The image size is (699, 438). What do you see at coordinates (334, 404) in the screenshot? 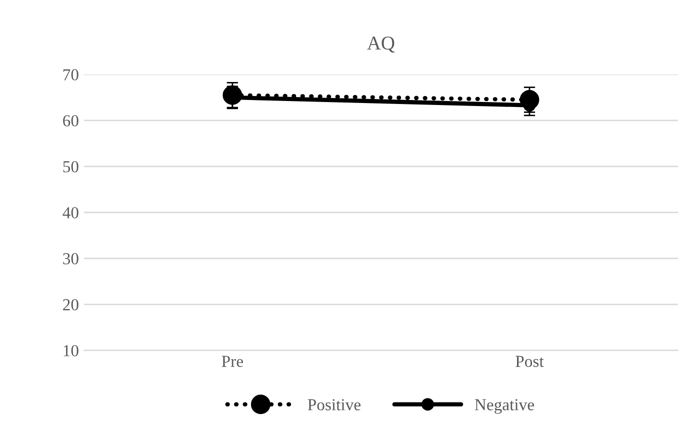
I see `legend-label: Positive` at bounding box center [334, 404].